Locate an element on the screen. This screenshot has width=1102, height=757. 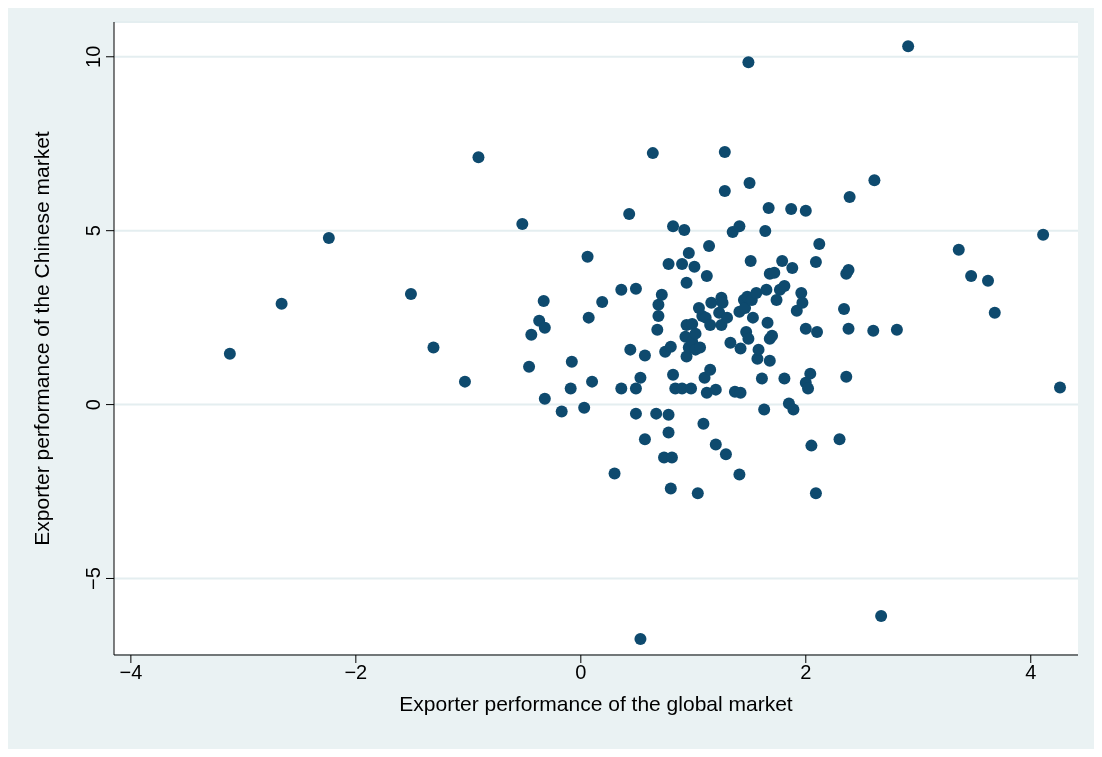
x-tick-label: −4 is located at coordinates (131, 672).